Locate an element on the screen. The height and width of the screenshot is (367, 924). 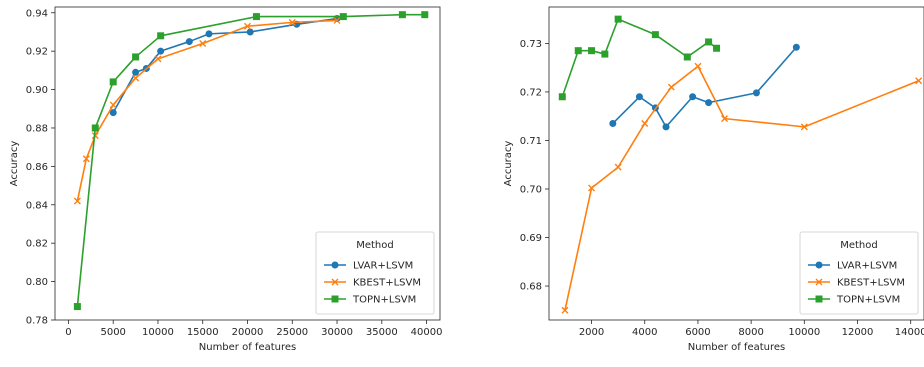
y-tick-label: 0.82 is located at coordinates (37, 244).